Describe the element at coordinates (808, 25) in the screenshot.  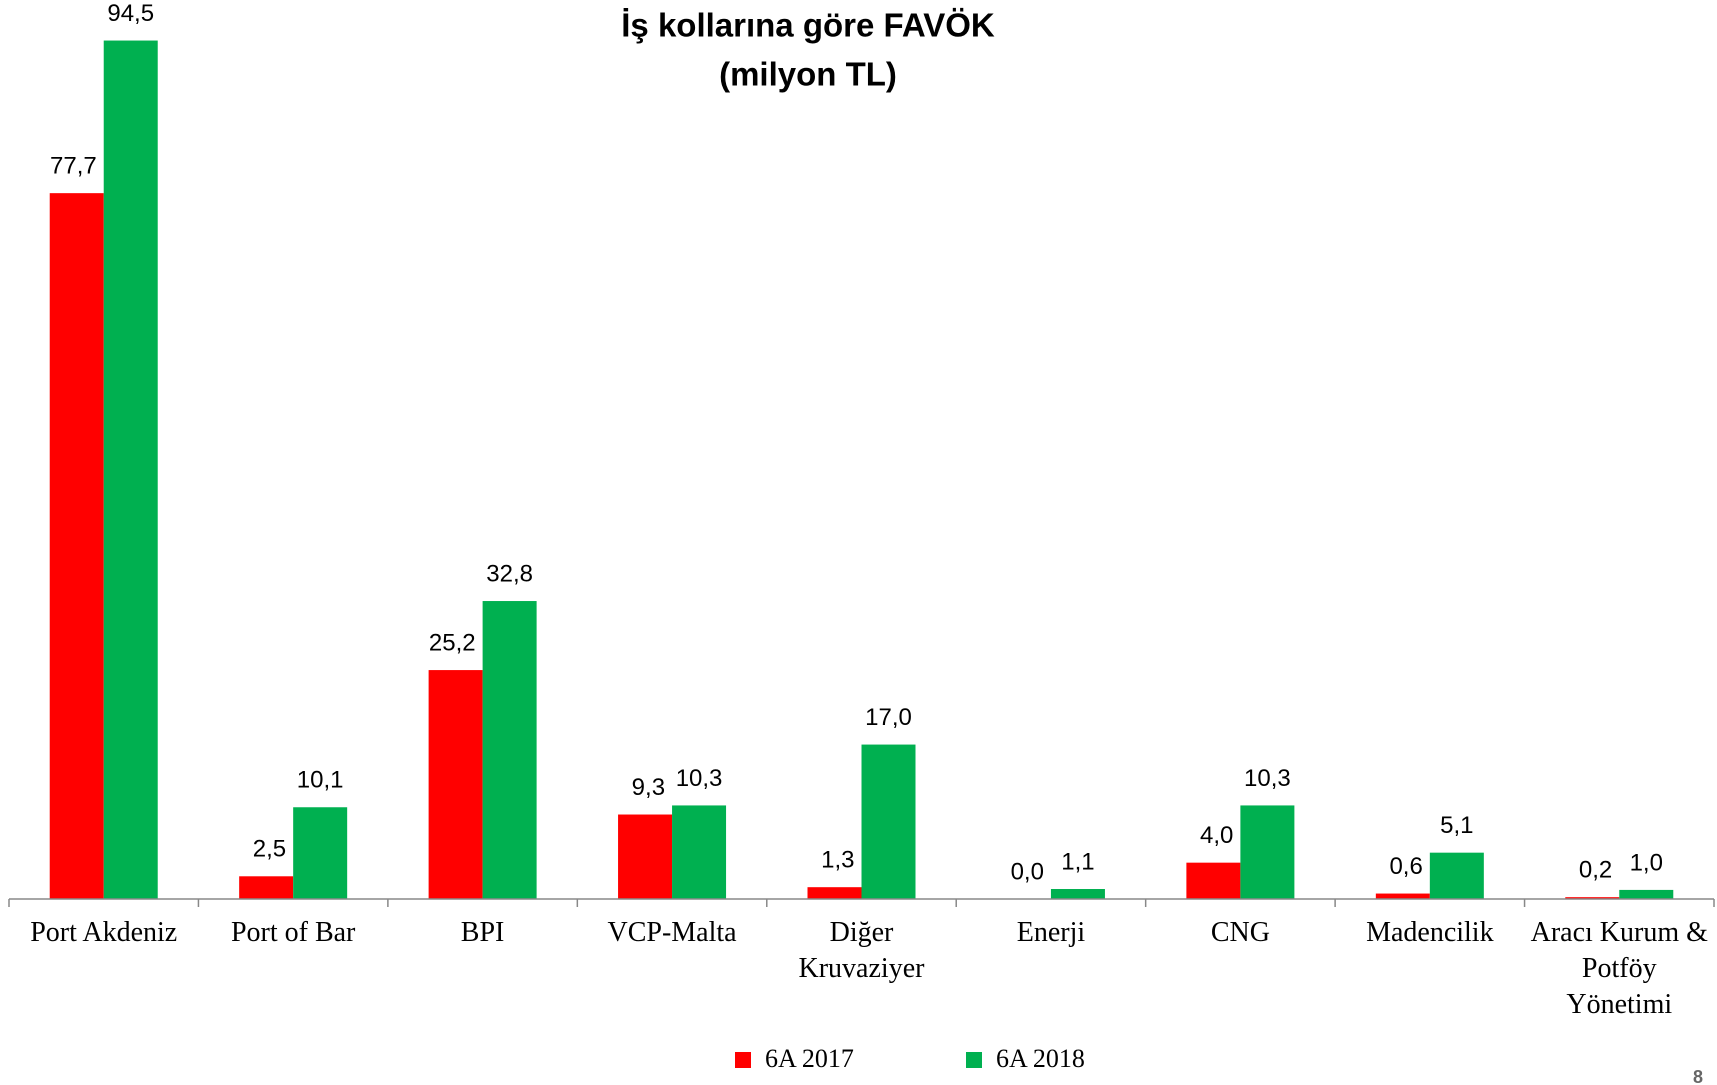
I see `chart-title: İş kollarına göre FAVÖK` at that location.